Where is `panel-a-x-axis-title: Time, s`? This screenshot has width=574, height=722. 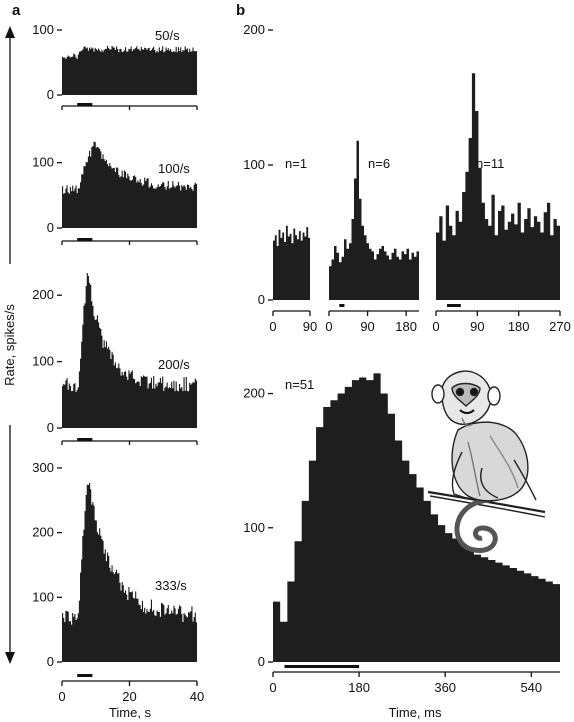 panel-a-x-axis-title: Time, s is located at coordinates (130, 712).